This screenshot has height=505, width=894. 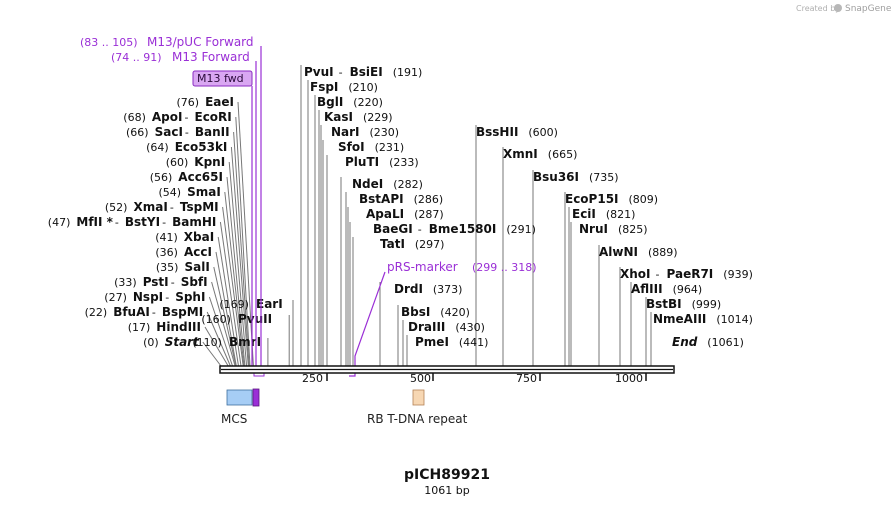 What do you see at coordinates (194, 222) in the screenshot?
I see `enzyme-name-bamhi: BamHI` at bounding box center [194, 222].